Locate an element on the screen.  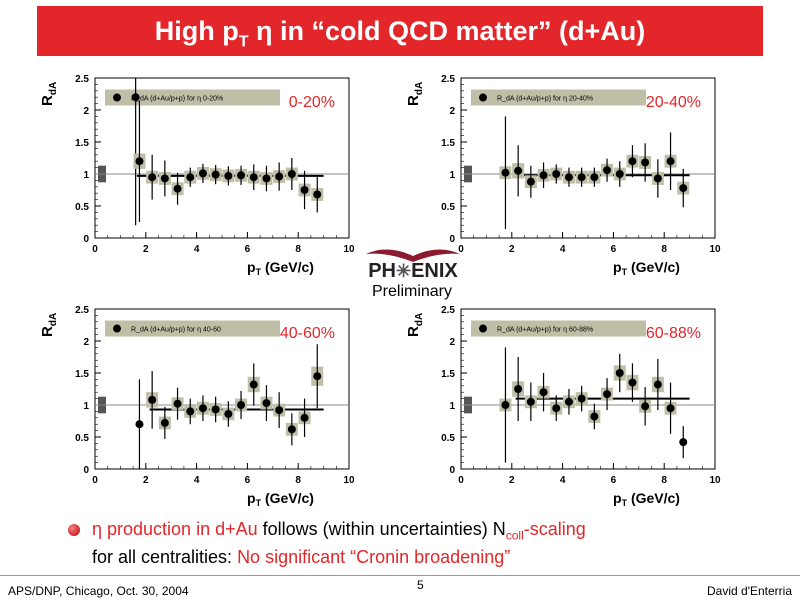
x-tick-label: 8 is located at coordinates (664, 480).